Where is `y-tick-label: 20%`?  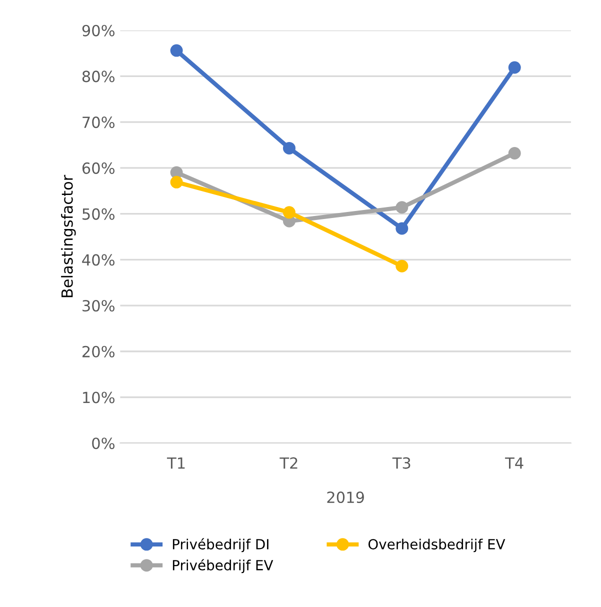 y-tick-label: 20% is located at coordinates (98, 352).